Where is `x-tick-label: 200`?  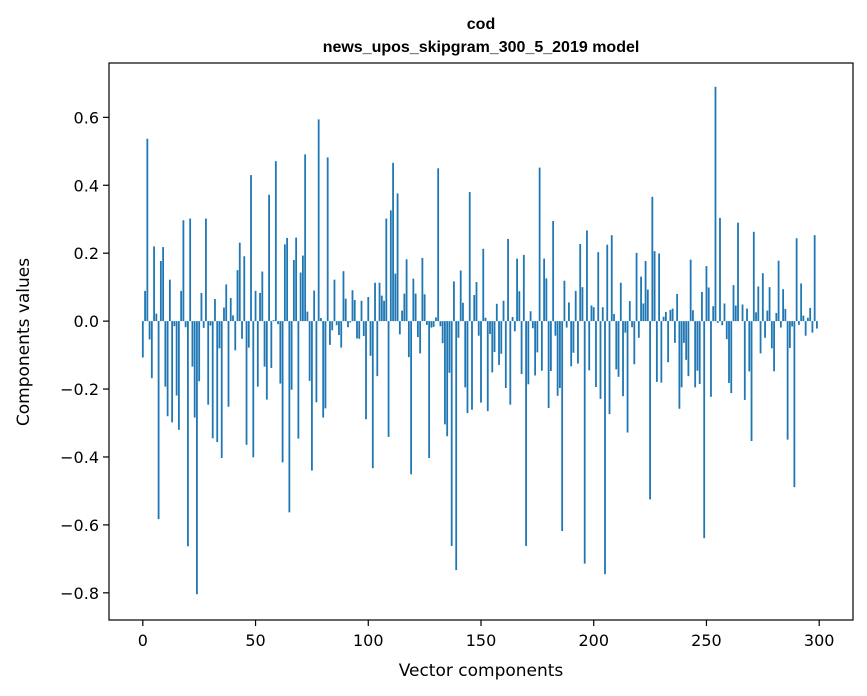
x-tick-label: 200 is located at coordinates (593, 640).